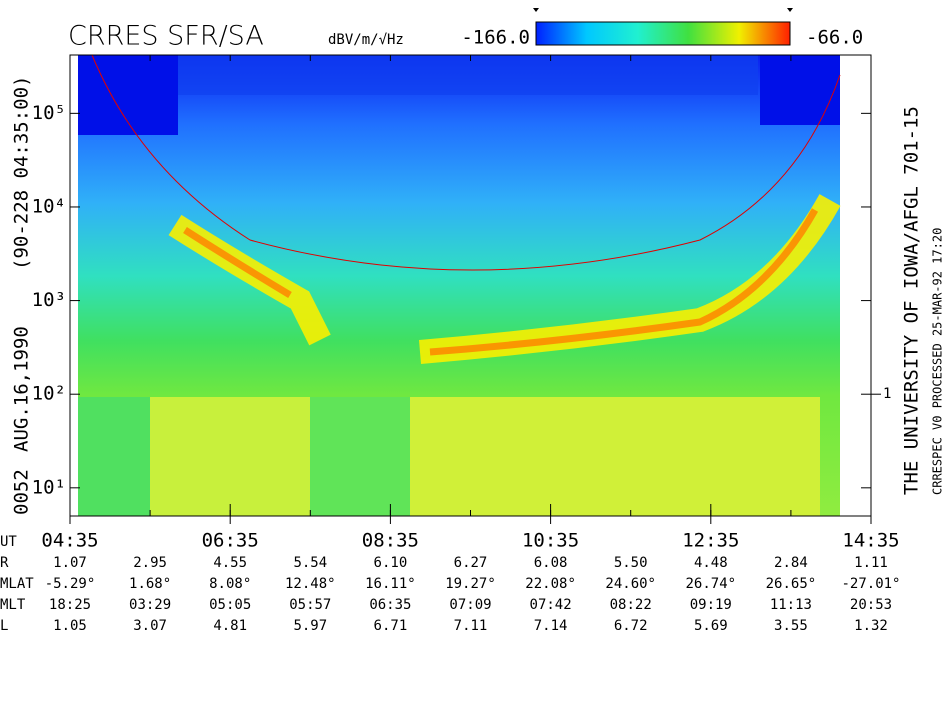 This screenshot has width=945, height=720. I want to click on left-text: (90-228 04:35:00), so click(22, 173).